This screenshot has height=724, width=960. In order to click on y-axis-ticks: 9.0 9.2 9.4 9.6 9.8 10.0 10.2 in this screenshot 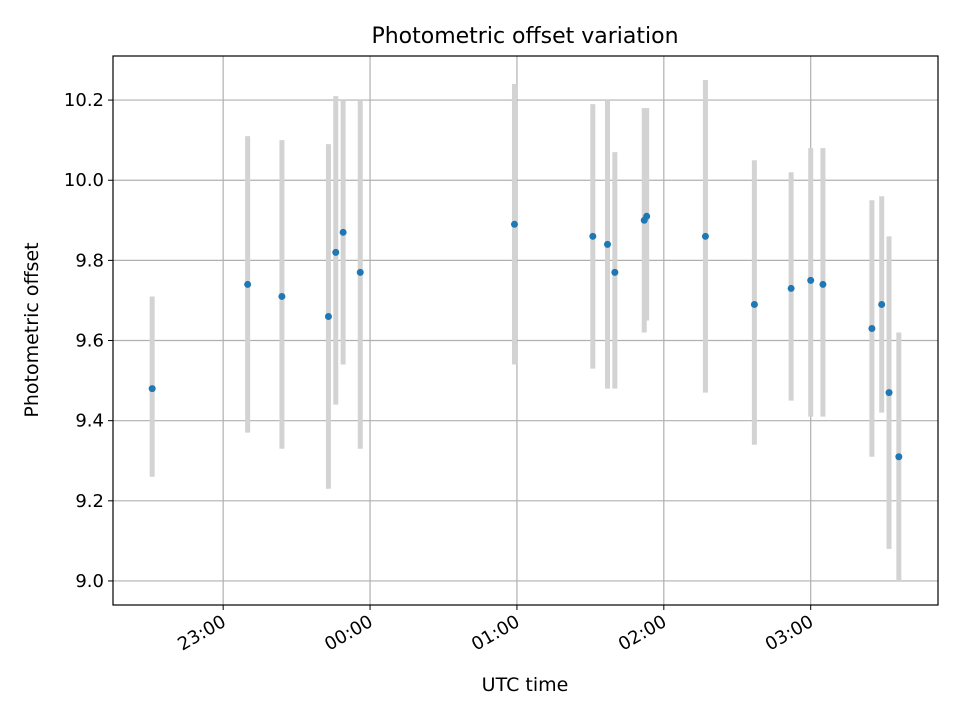, I will do `click(88, 341)`.